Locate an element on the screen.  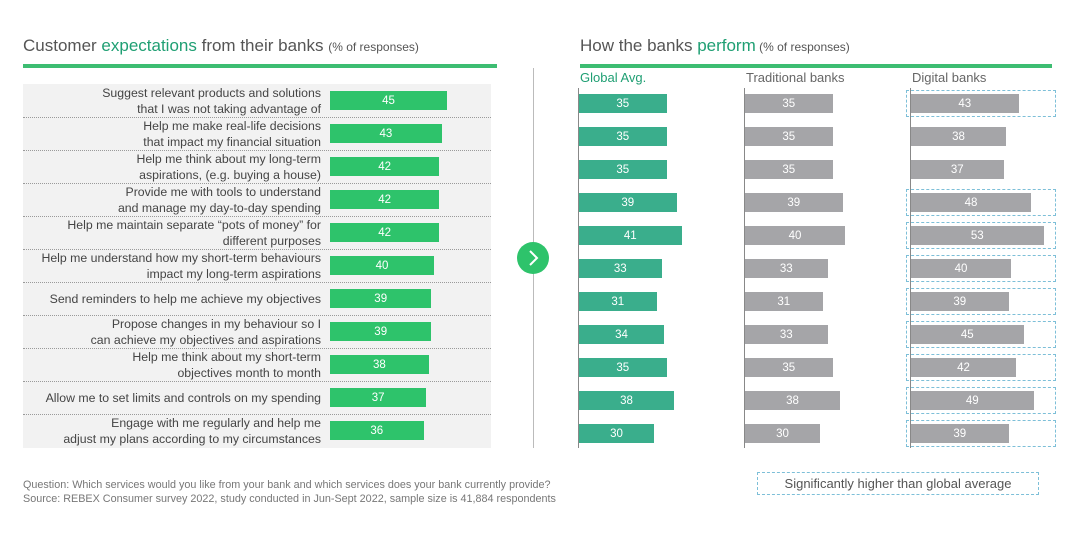
expectation-bar: 40 is located at coordinates (382, 265).